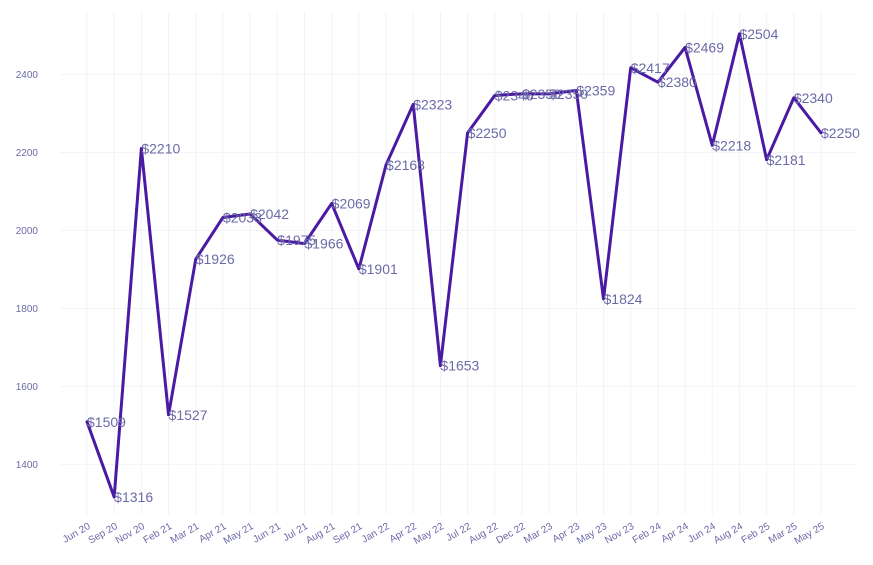  What do you see at coordinates (267, 533) in the screenshot?
I see `x-tick-label: Jun 21` at bounding box center [267, 533].